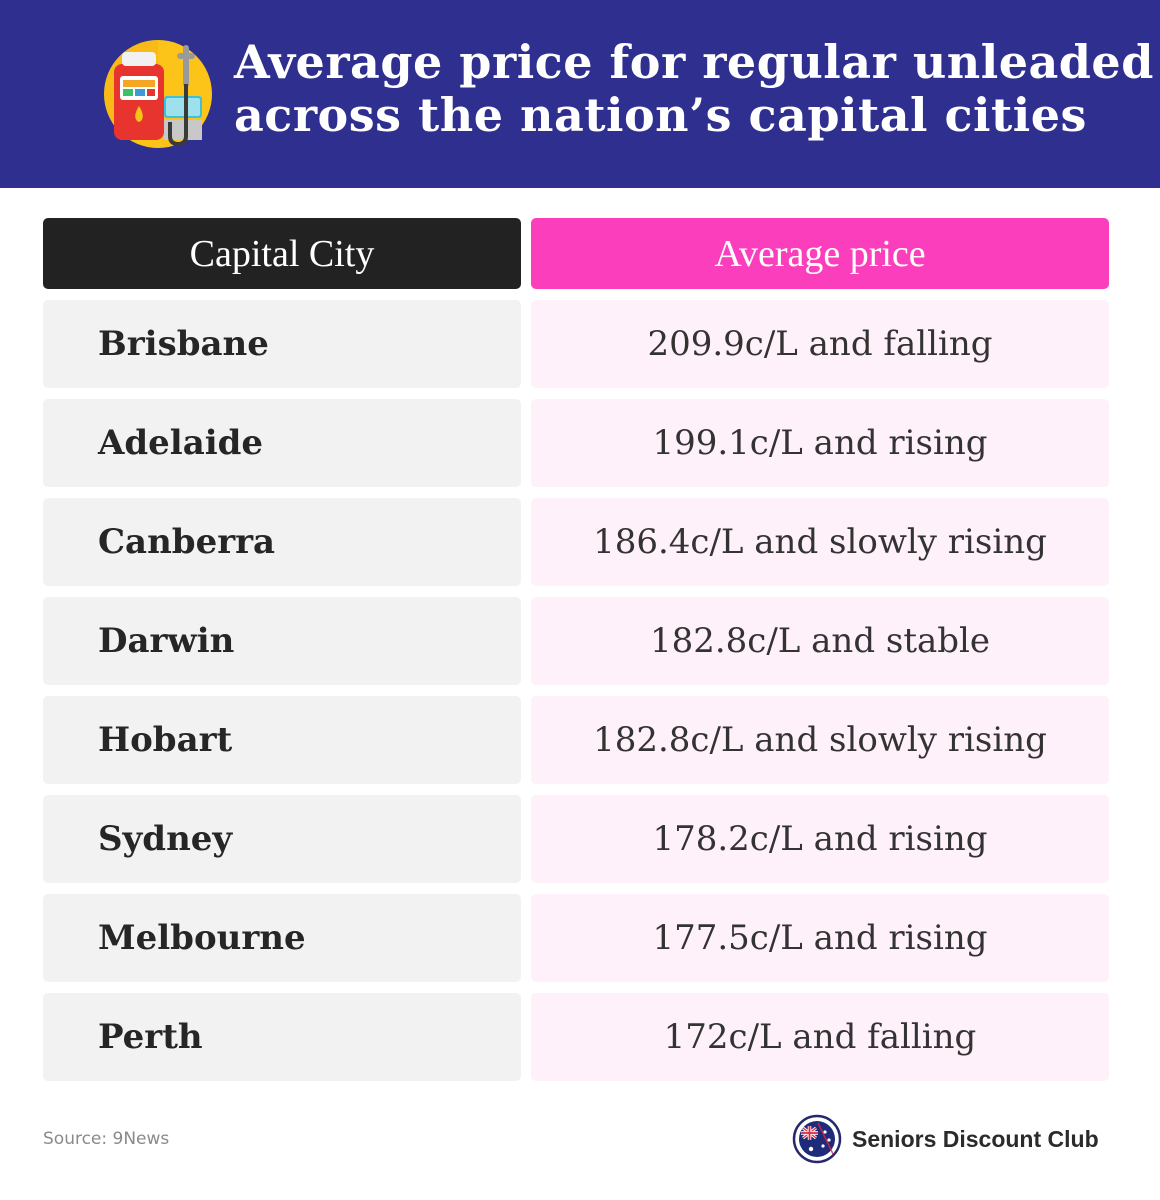 The width and height of the screenshot is (1160, 1200). I want to click on city-cell: Darwin, so click(282, 641).